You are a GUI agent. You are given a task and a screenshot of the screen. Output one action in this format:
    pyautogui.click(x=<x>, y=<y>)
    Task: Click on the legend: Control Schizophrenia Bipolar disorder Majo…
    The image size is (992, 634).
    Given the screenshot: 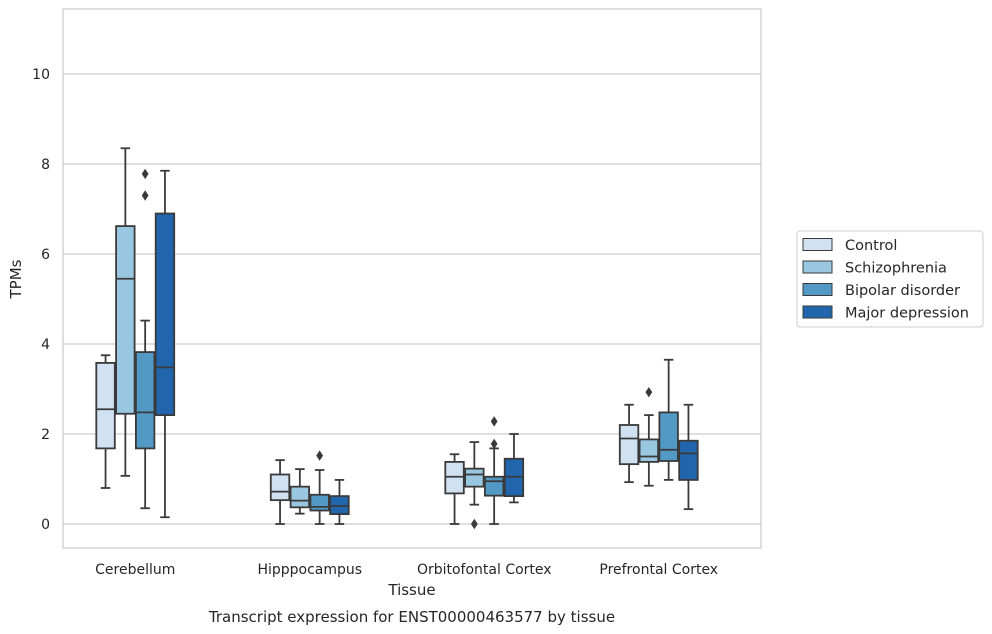 What is the action you would take?
    pyautogui.click(x=890, y=279)
    